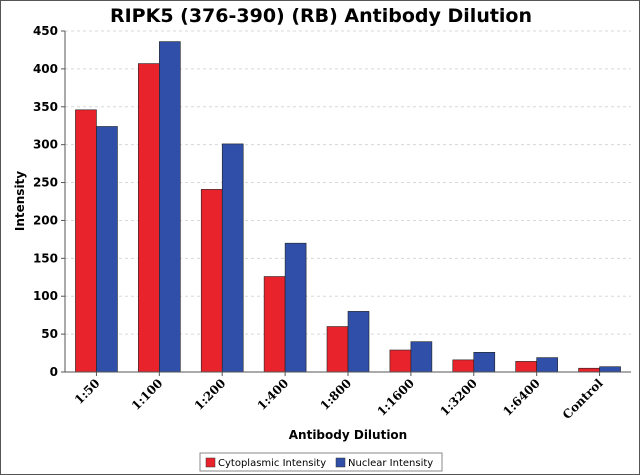 The image size is (640, 475). Describe the element at coordinates (49, 334) in the screenshot. I see `y-tick-label: 50` at that location.